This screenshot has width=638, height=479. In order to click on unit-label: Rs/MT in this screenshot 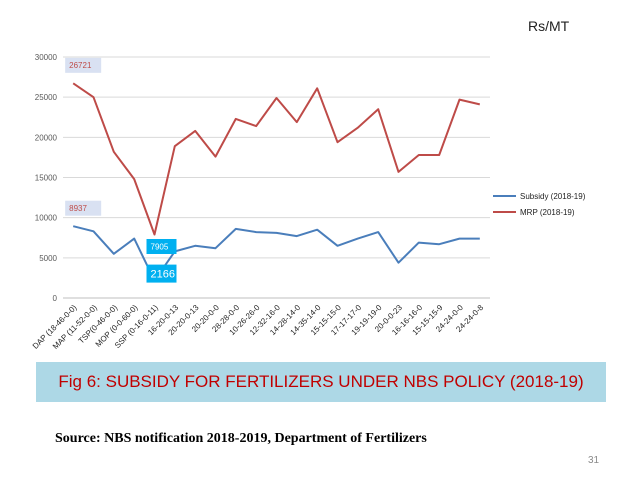, I will do `click(549, 26)`.